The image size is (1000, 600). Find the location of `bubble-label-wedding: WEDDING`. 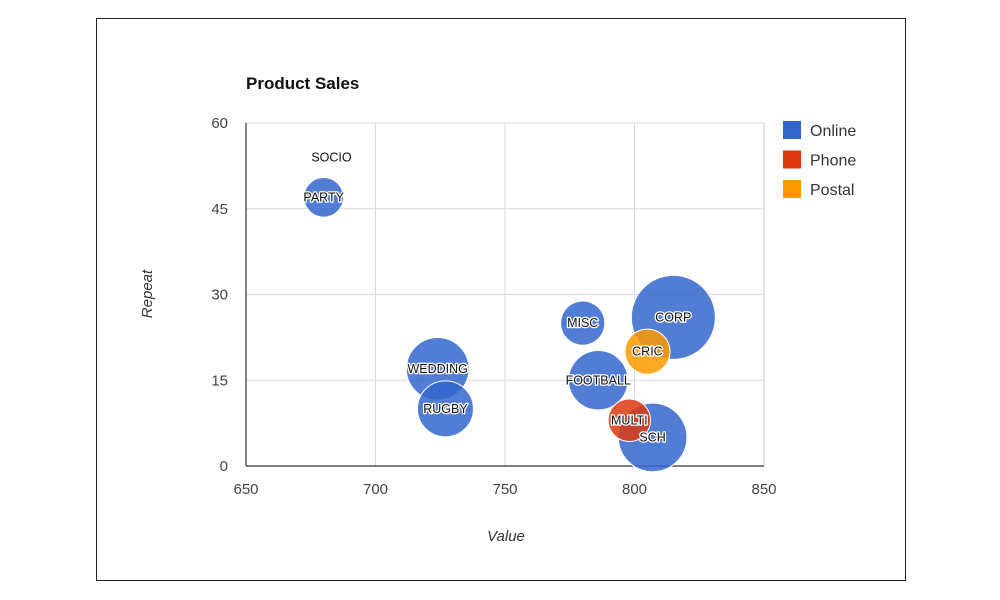

bubble-label-wedding: WEDDING is located at coordinates (437, 369).